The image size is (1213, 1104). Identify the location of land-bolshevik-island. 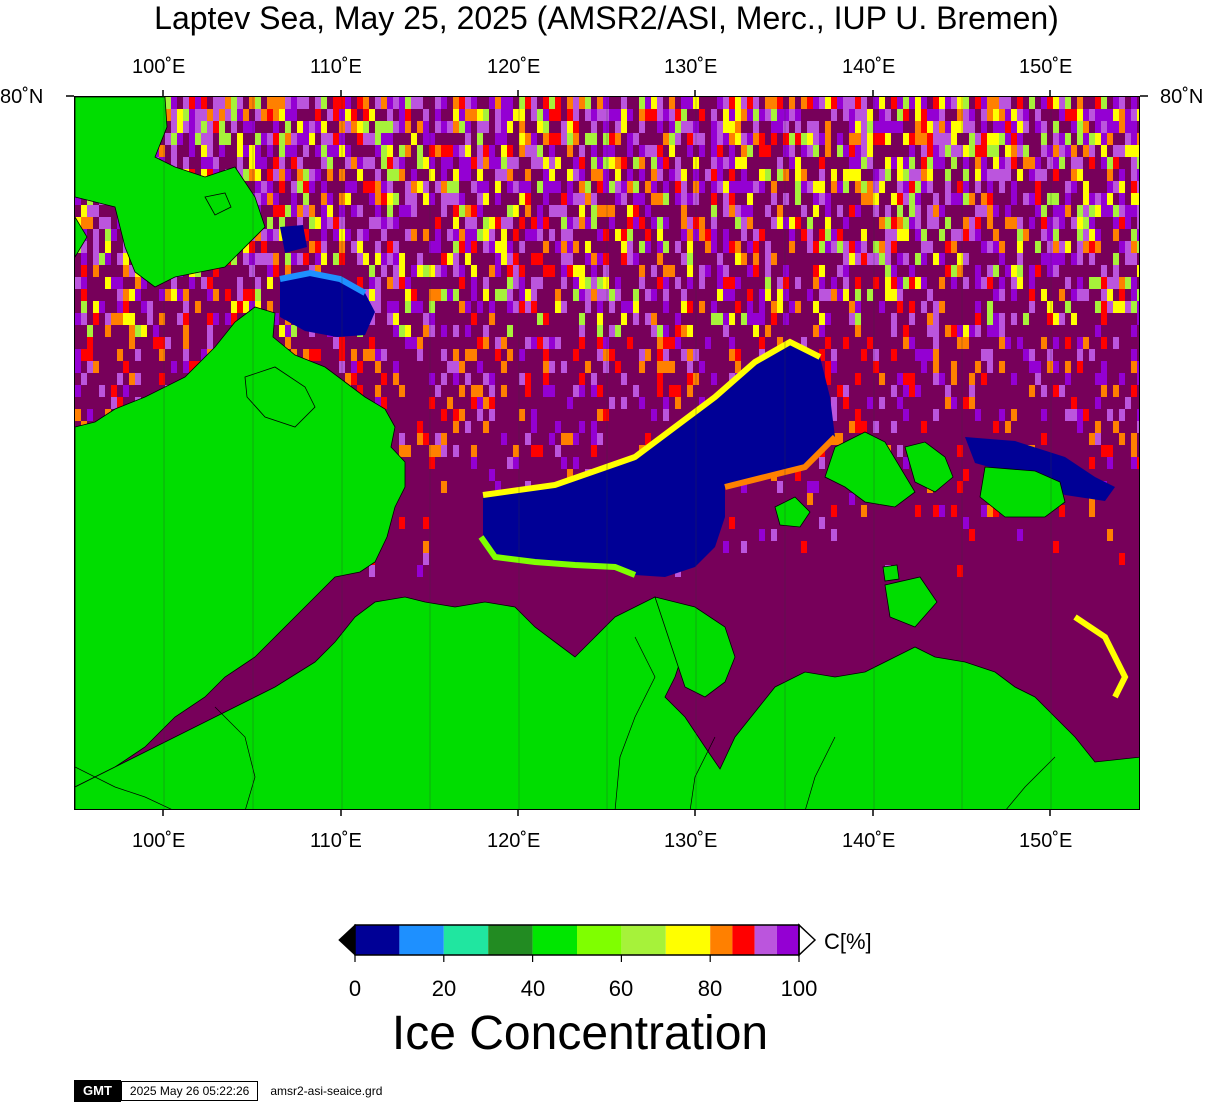
(81, 237).